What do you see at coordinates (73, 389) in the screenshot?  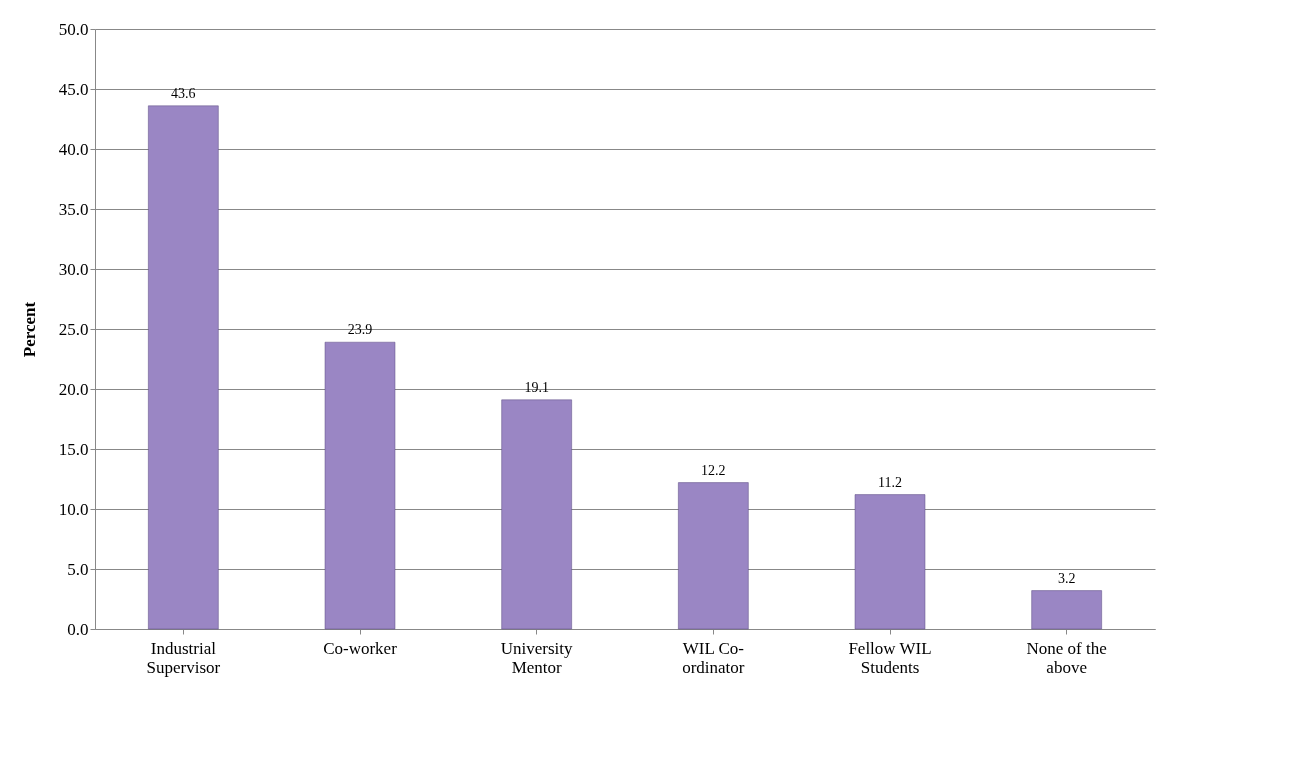 I see `y-tick-label: 20.0` at bounding box center [73, 389].